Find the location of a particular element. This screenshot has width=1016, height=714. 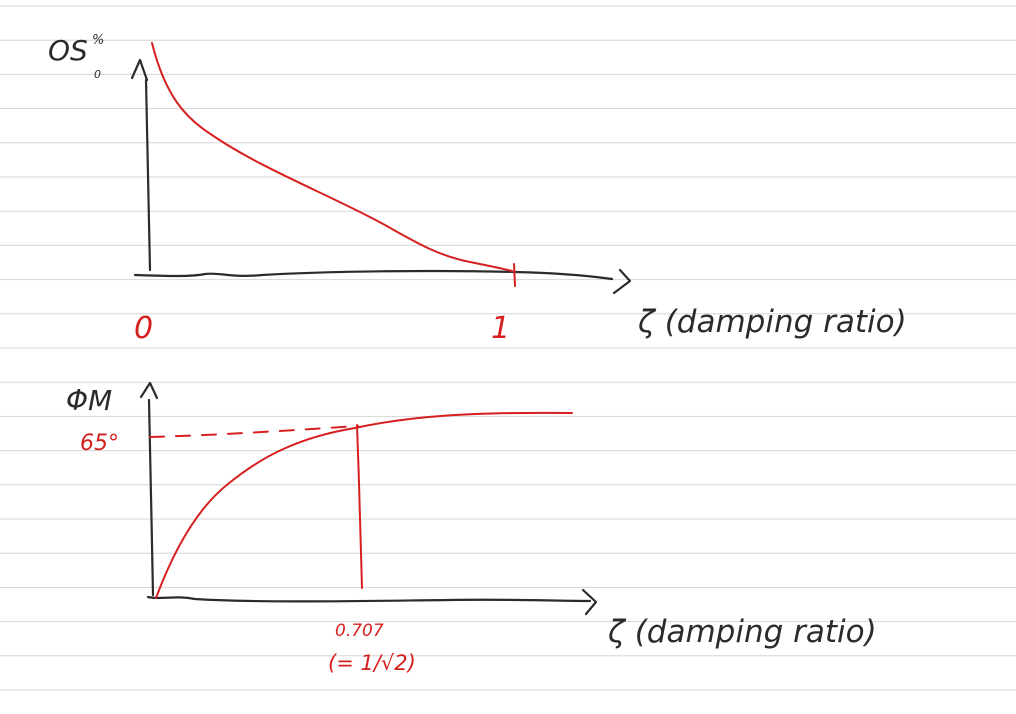

top-x-axis is located at coordinates (373, 275).